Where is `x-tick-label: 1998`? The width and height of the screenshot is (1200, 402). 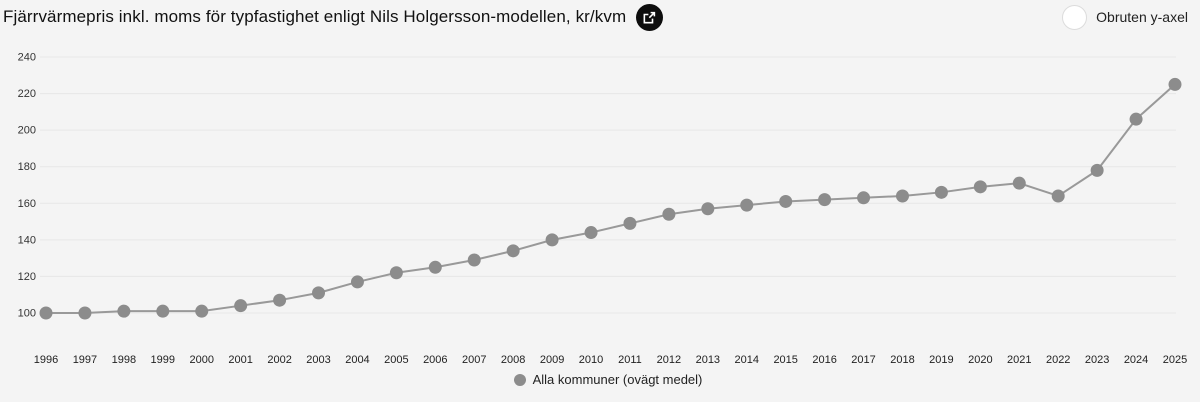 x-tick-label: 1998 is located at coordinates (124, 360).